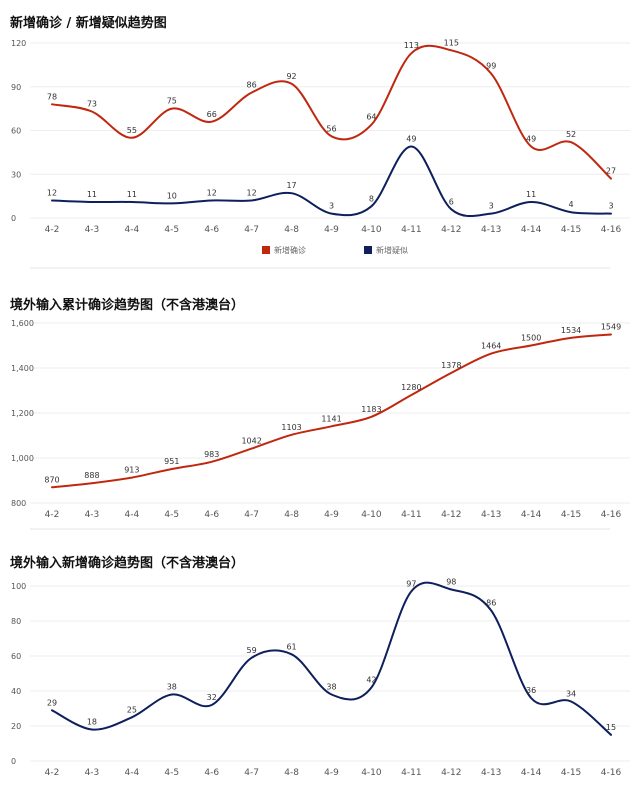  I want to click on legend-item: 新增疑似, so click(386, 250).